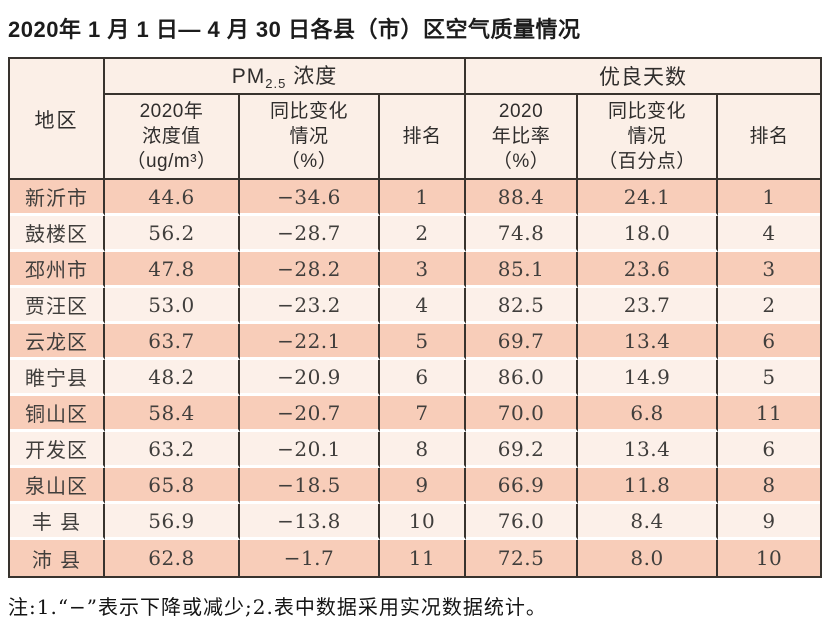 This screenshot has width=825, height=620. Describe the element at coordinates (769, 138) in the screenshot. I see `col-header-good-rank: 排名` at that location.